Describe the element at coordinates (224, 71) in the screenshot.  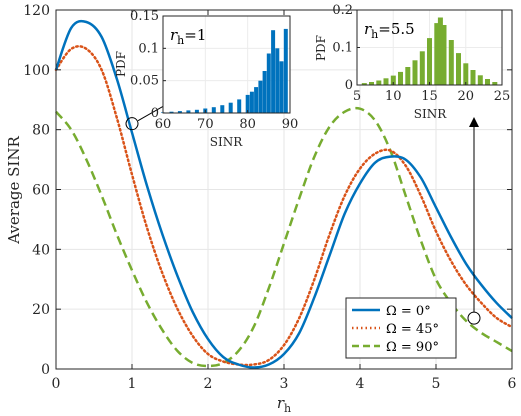
I see `inset1-bars` at that location.